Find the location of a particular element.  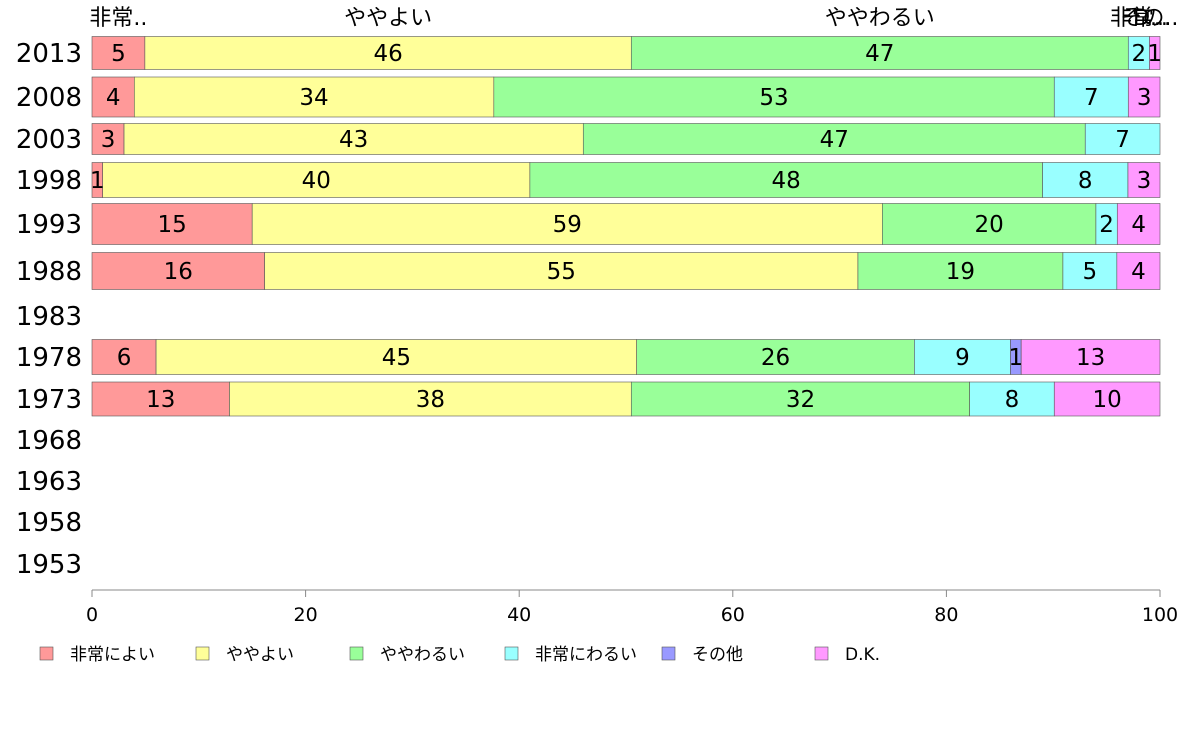

year-label-1953: 1953 is located at coordinates (49, 565).